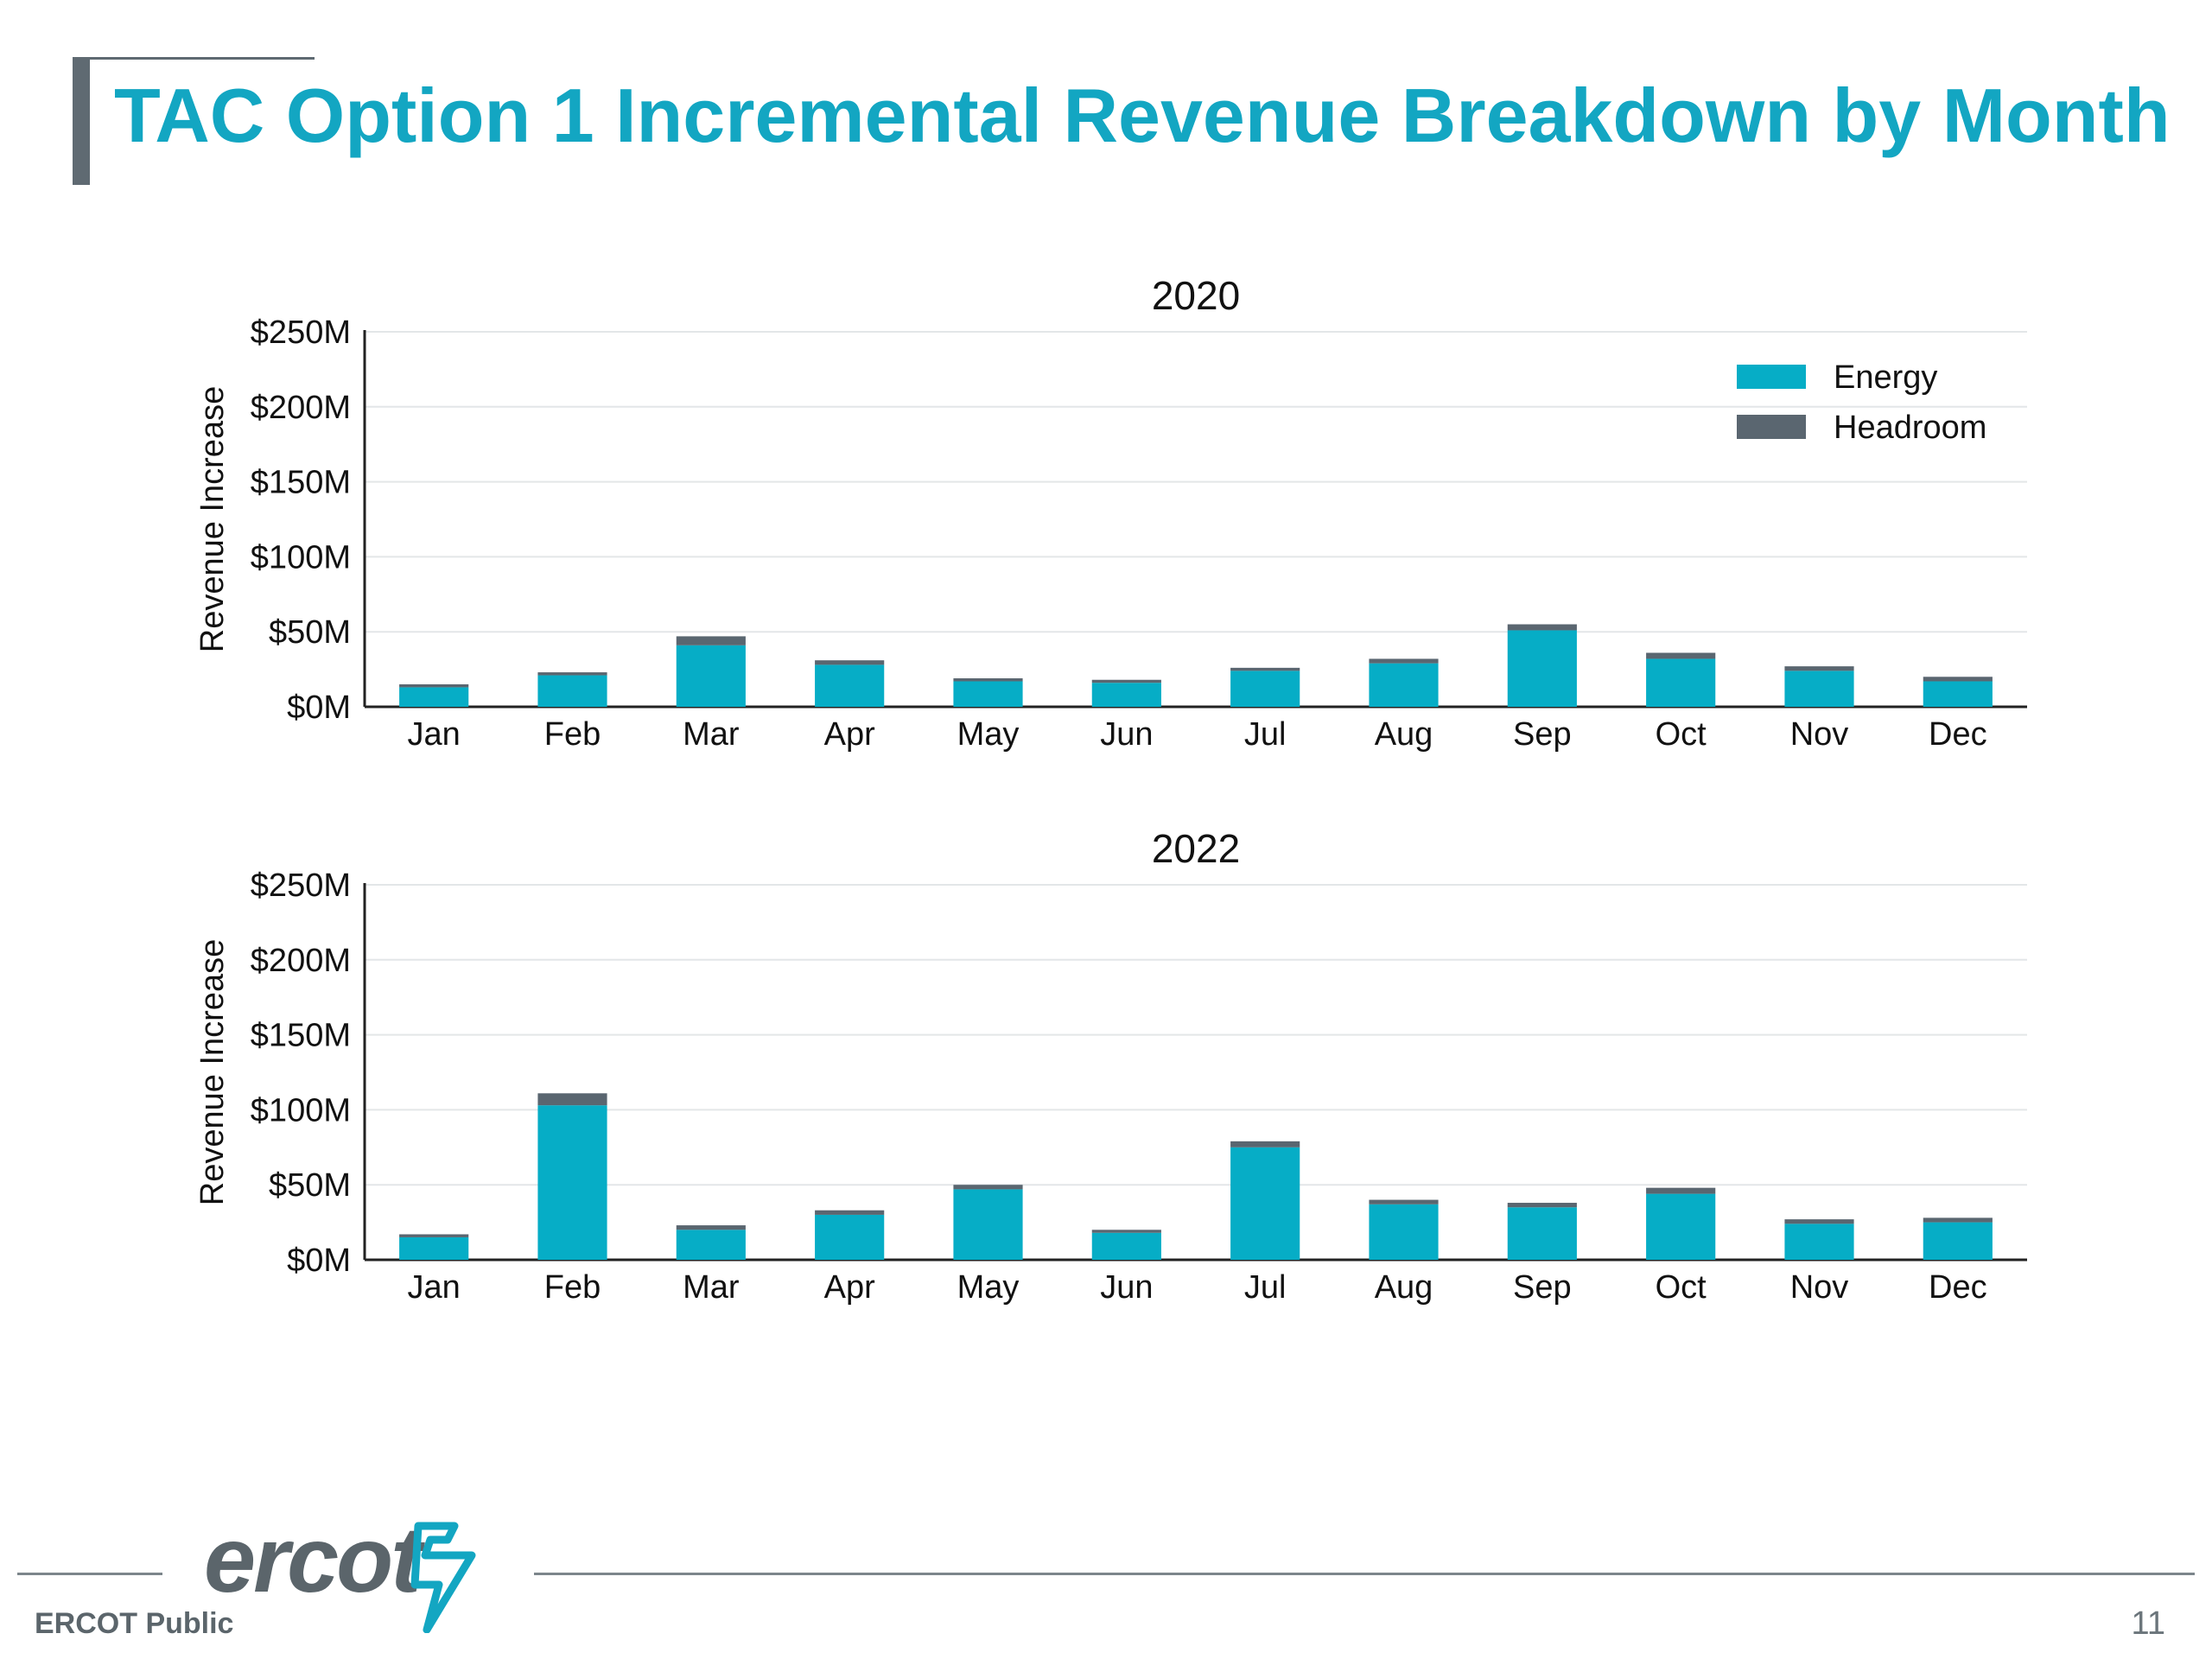 This screenshot has height=1659, width=2212. What do you see at coordinates (202, 58) in the screenshot?
I see `title-accent-line` at bounding box center [202, 58].